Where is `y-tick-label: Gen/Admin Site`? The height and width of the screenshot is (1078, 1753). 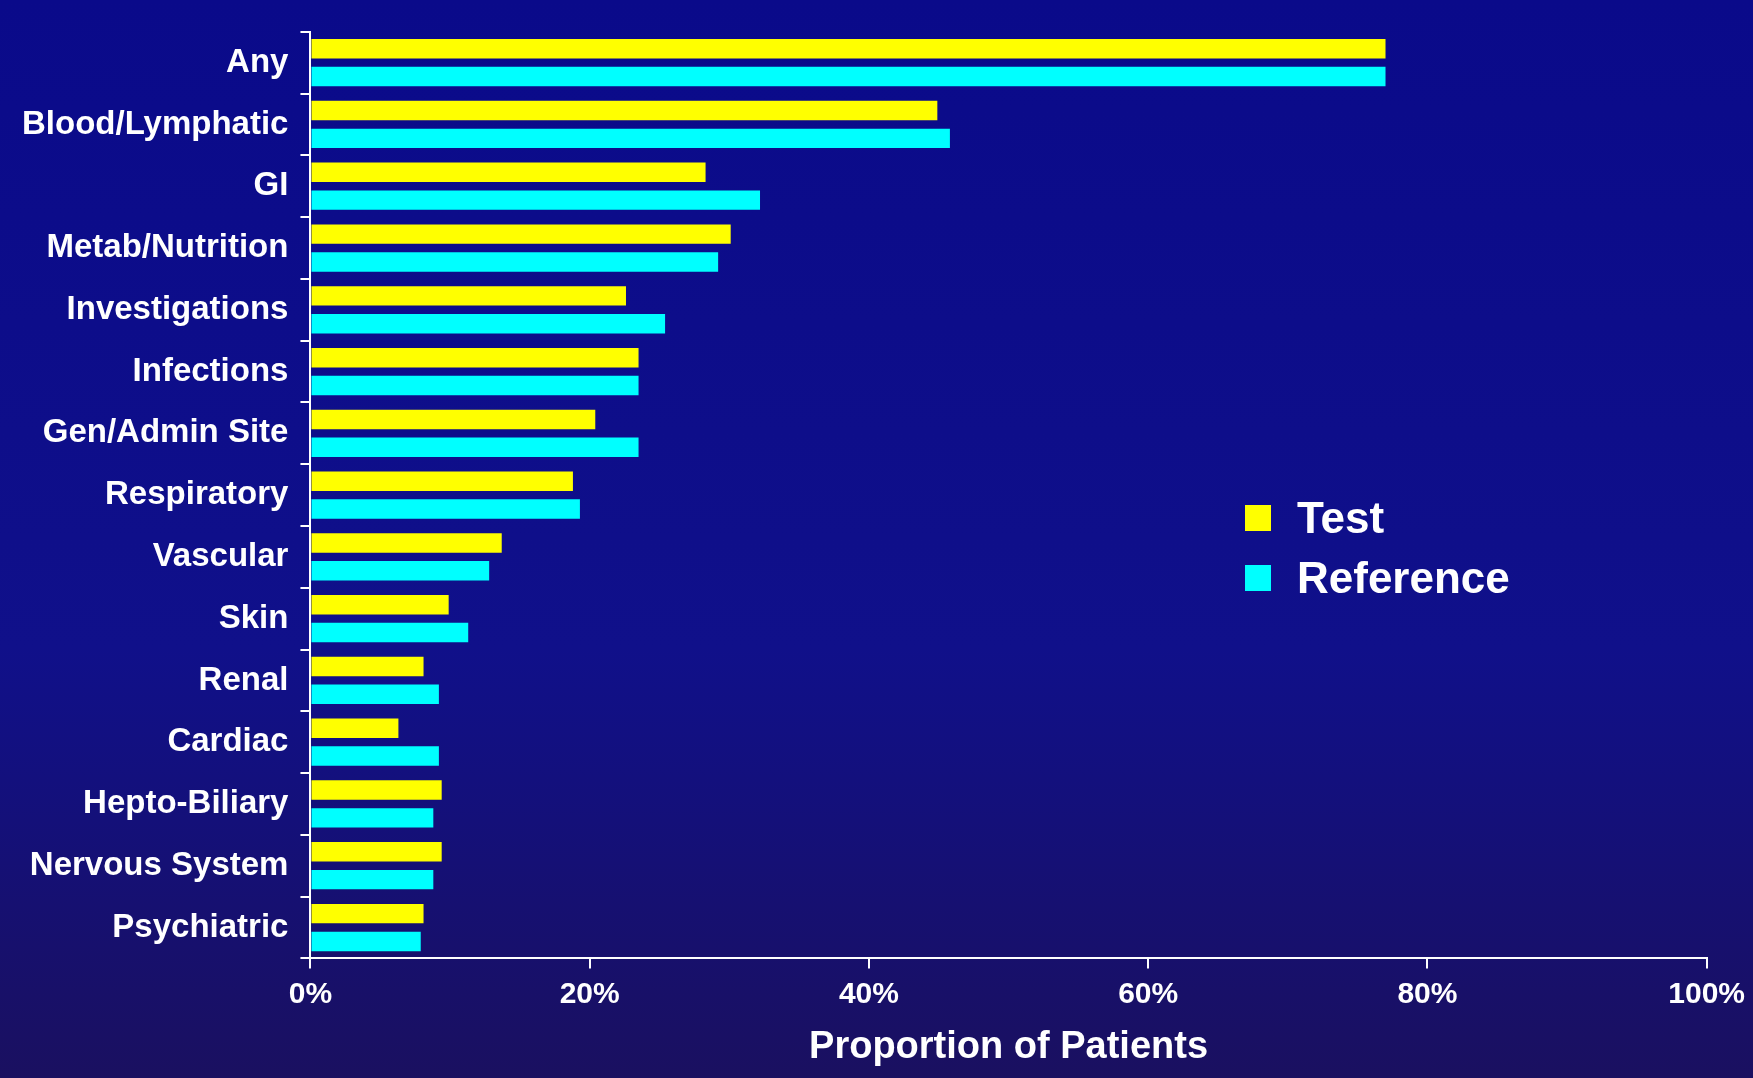
y-tick-label: Gen/Admin Site is located at coordinates (165, 431).